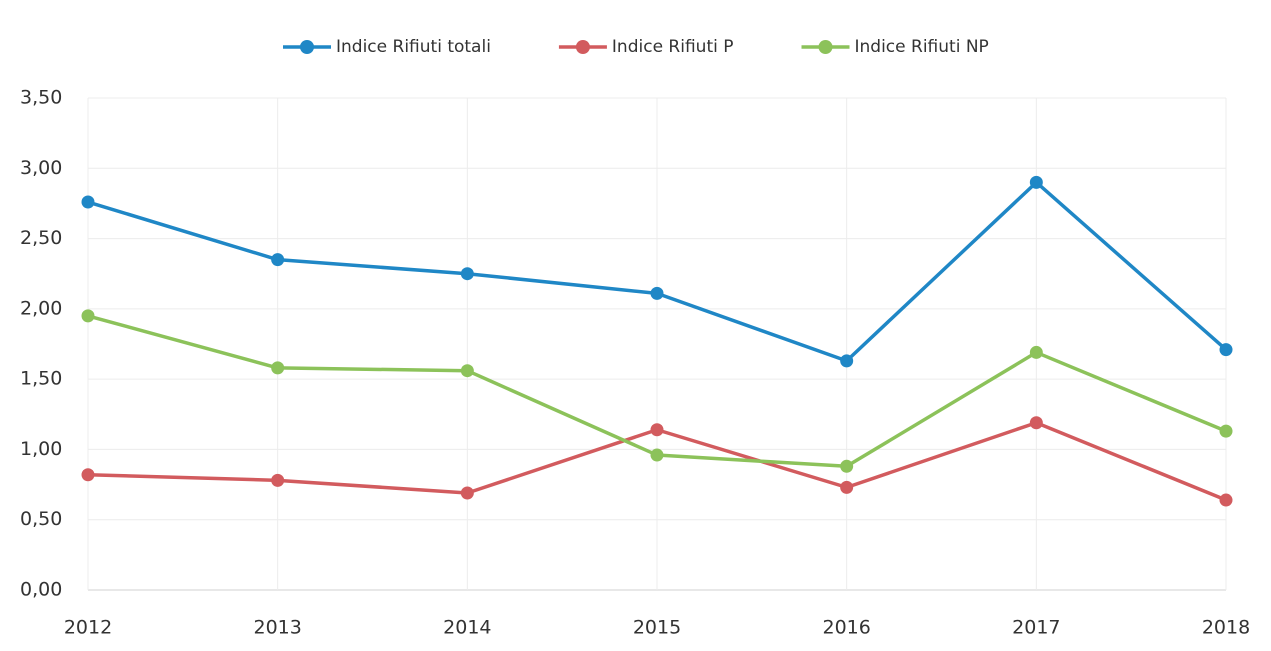  I want to click on y-tick-label: 2,00, so click(41, 308).